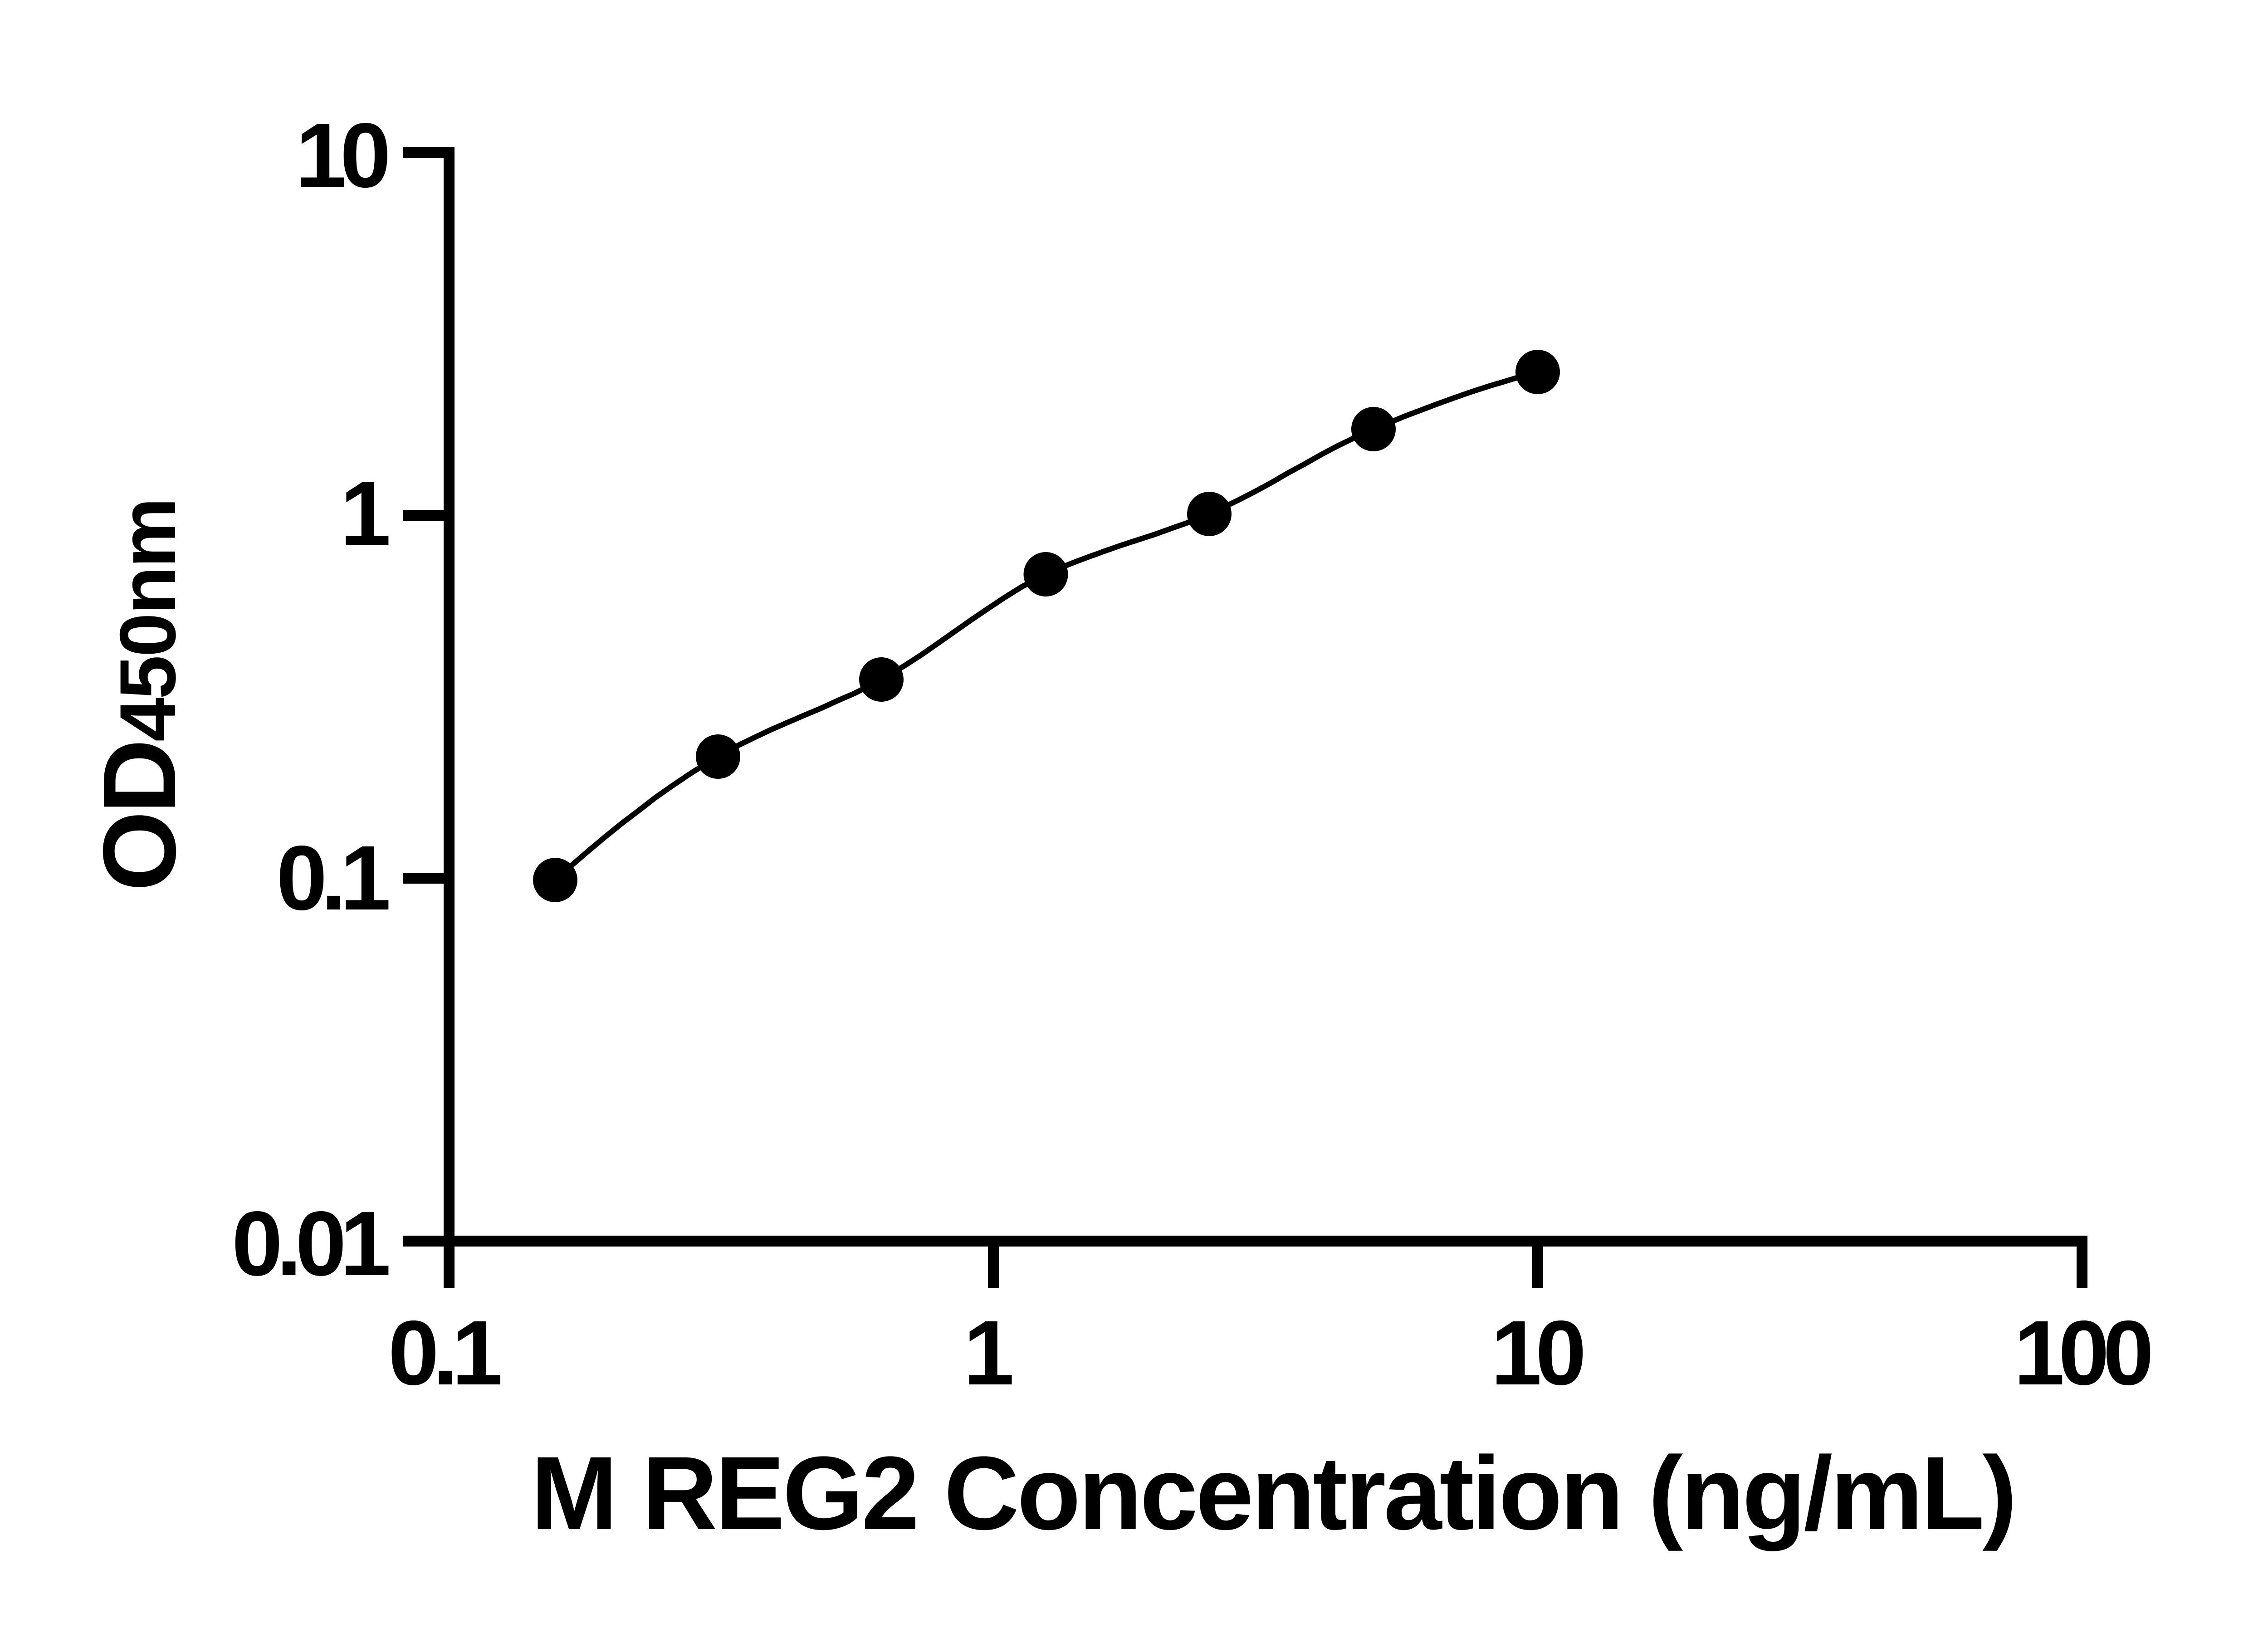 This screenshot has width=2268, height=1633. I want to click on svg-text: 0.01, so click(311, 1243).